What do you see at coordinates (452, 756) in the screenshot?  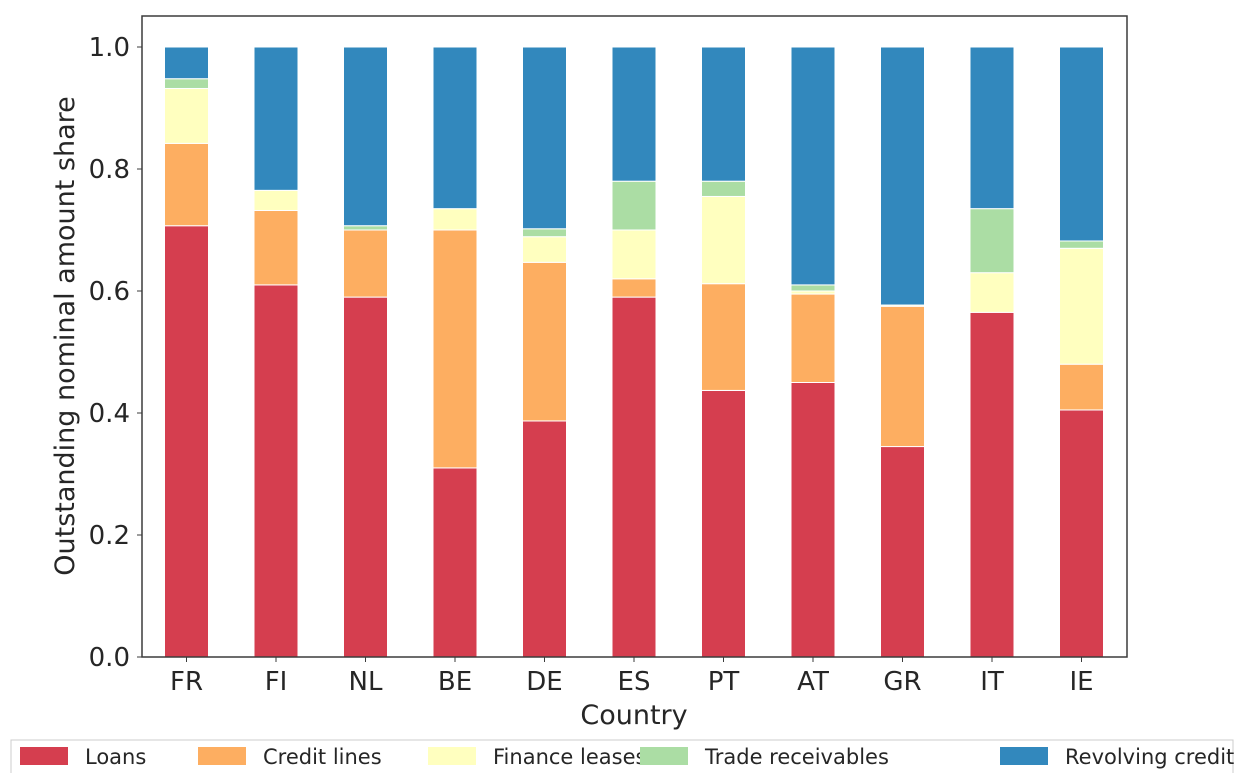 I see `legend-swatch-finance-leases` at bounding box center [452, 756].